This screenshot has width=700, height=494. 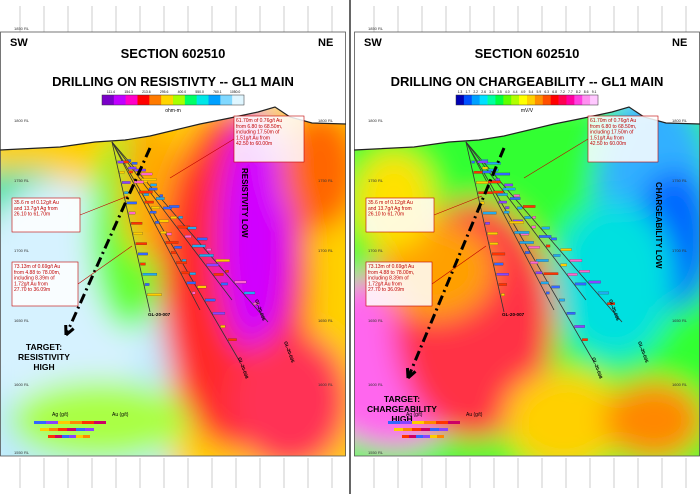 I want to click on elevation-label-right: 1700 RL, so click(x=680, y=250).